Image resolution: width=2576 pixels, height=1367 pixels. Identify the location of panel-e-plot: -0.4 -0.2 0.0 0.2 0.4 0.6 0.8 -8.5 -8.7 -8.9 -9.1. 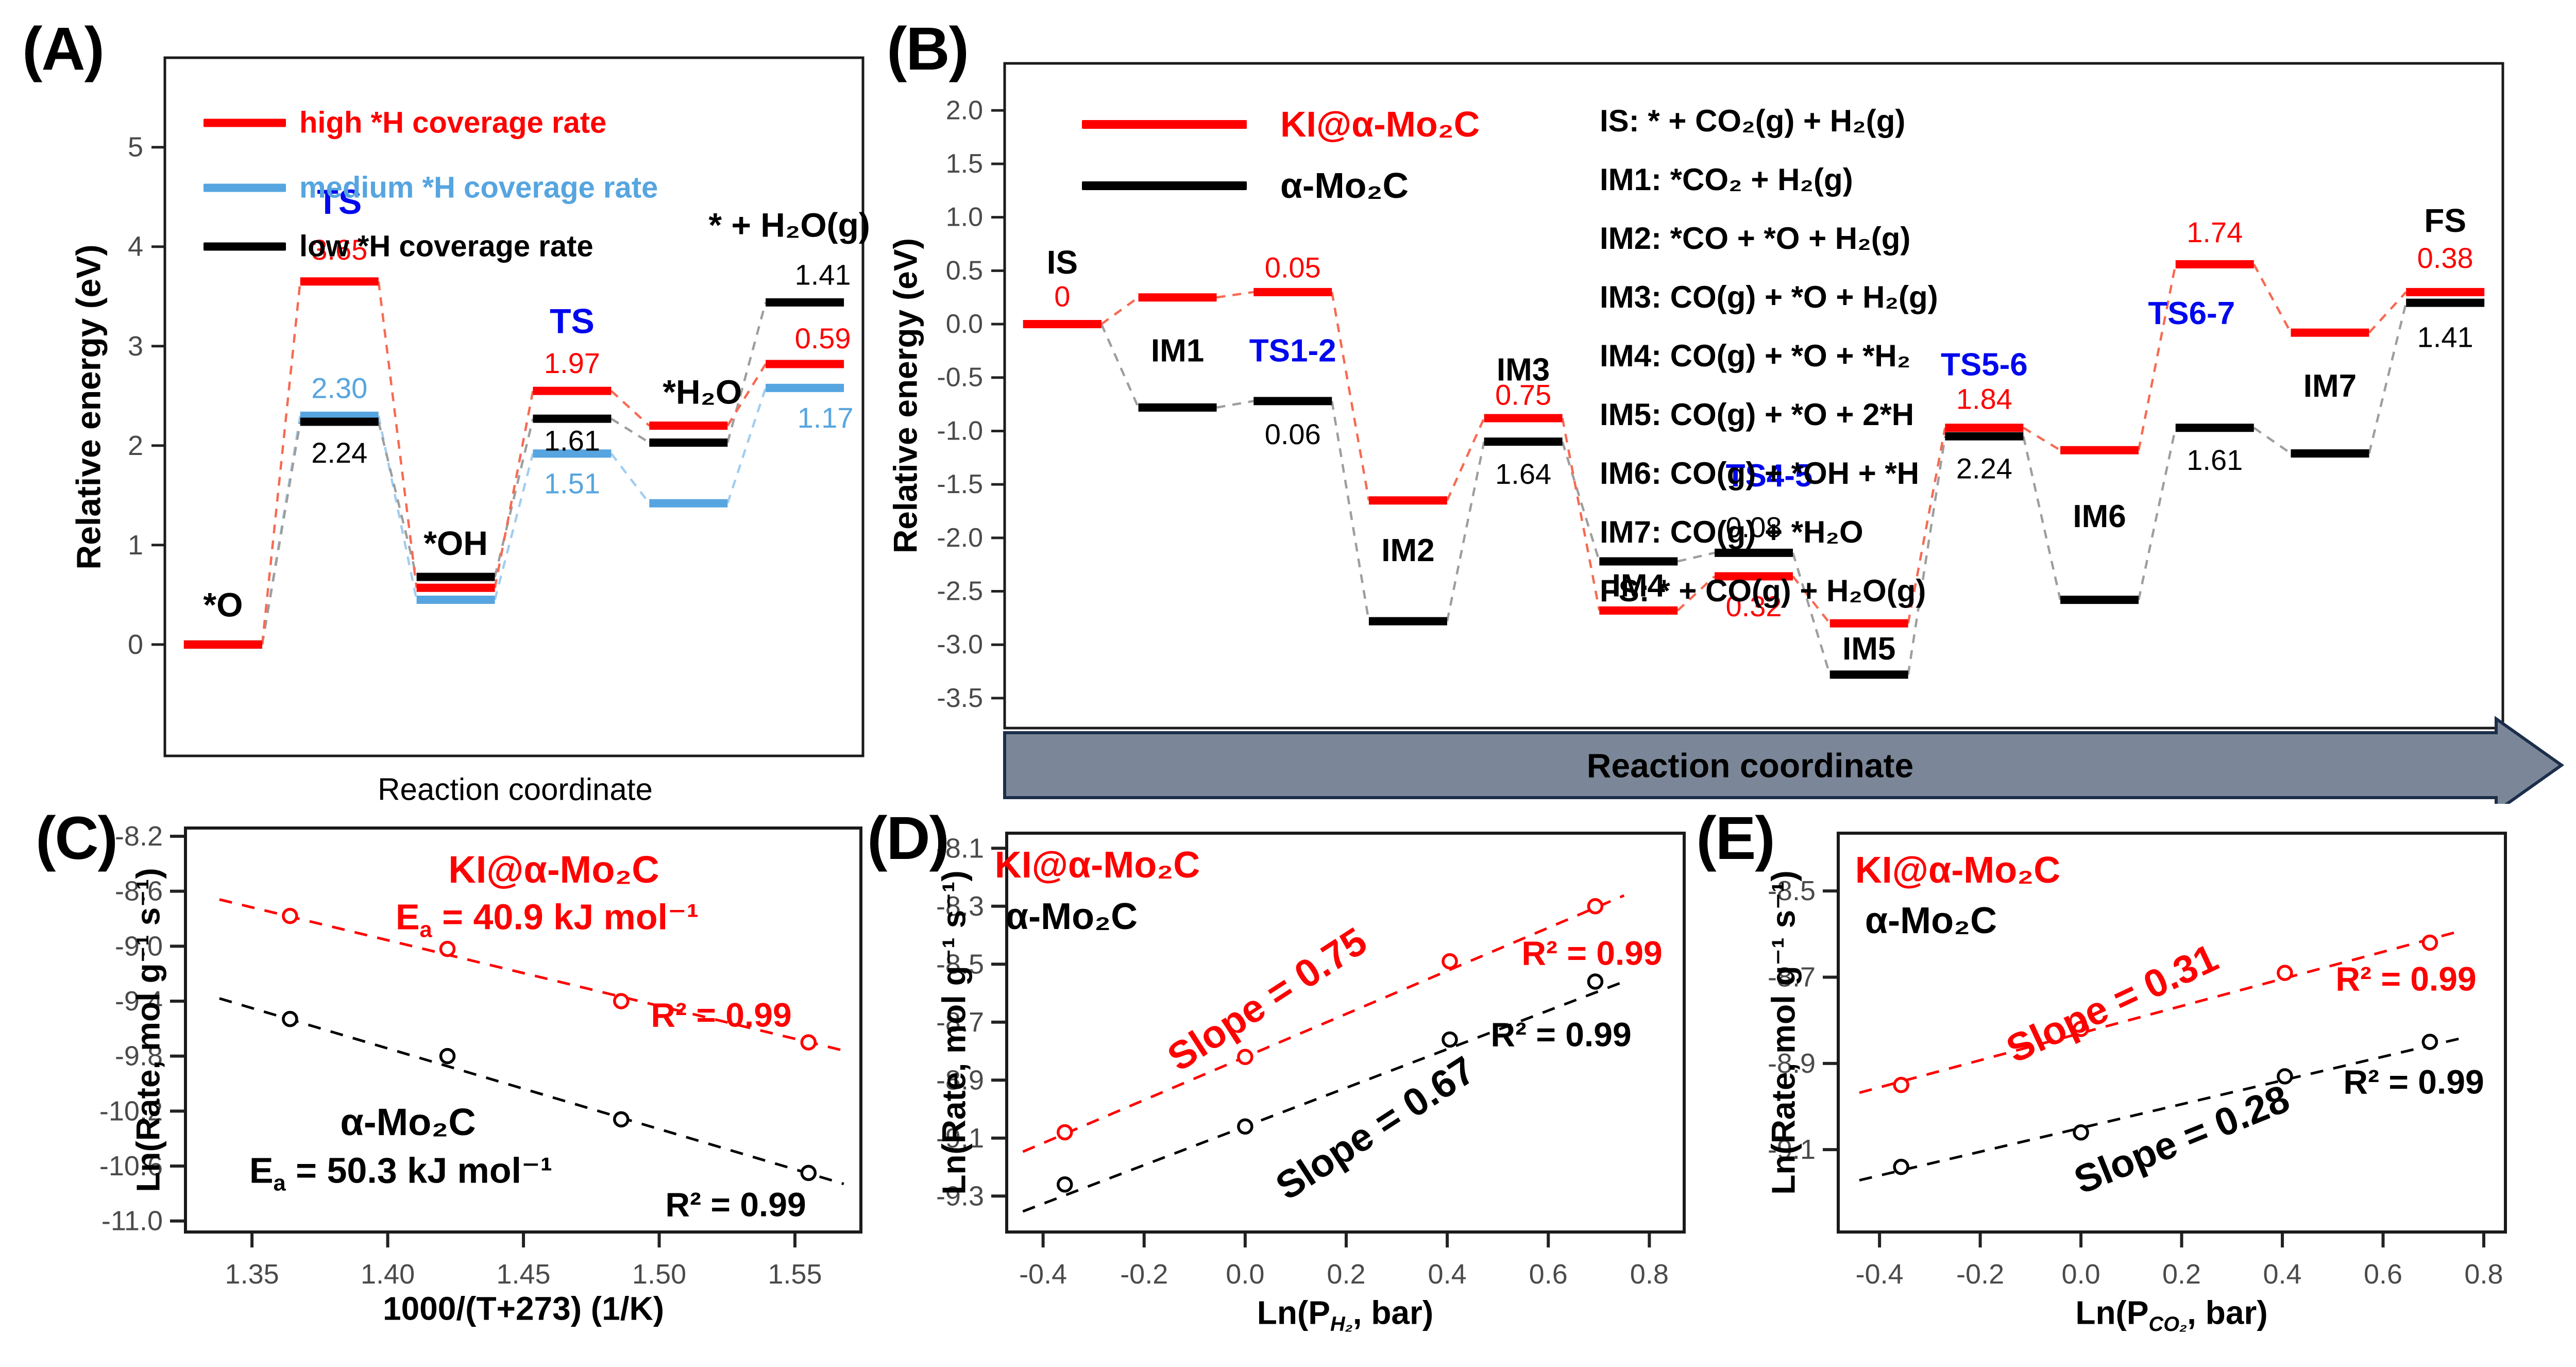
(2137, 1061).